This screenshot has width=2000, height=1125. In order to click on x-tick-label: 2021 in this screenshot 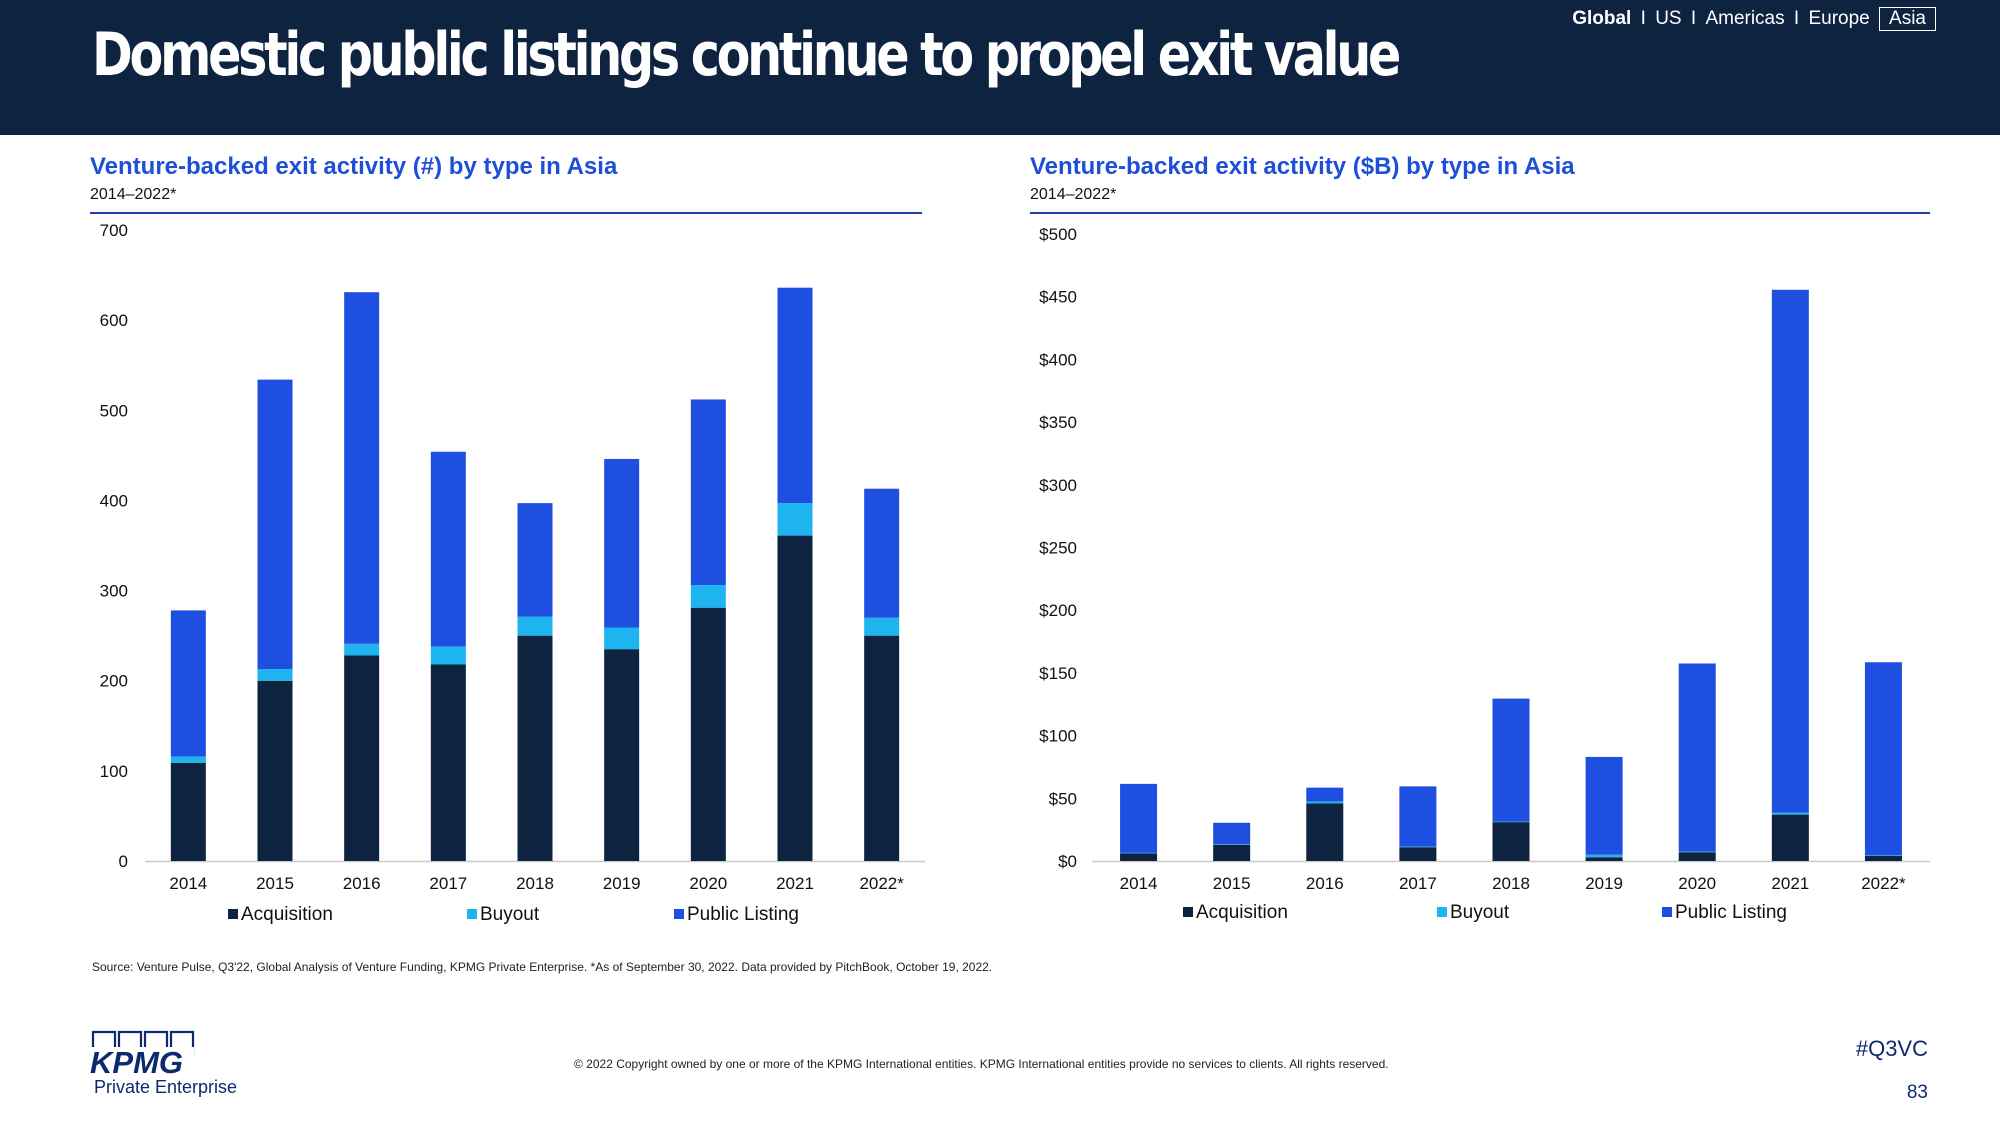, I will do `click(795, 883)`.